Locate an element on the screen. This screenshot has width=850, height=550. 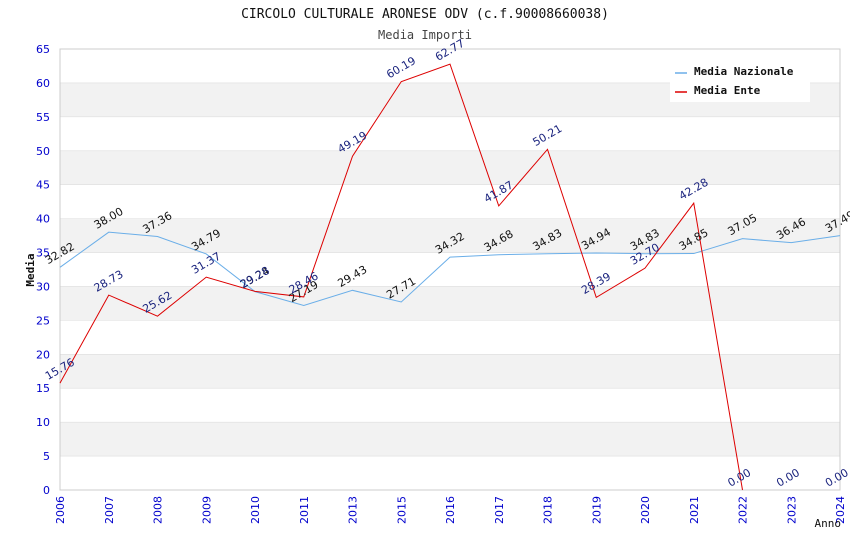
y-axis: 0 5 10 15 20 25 30 35 40 45 50 55 60 65 is located at coordinates (43, 270).